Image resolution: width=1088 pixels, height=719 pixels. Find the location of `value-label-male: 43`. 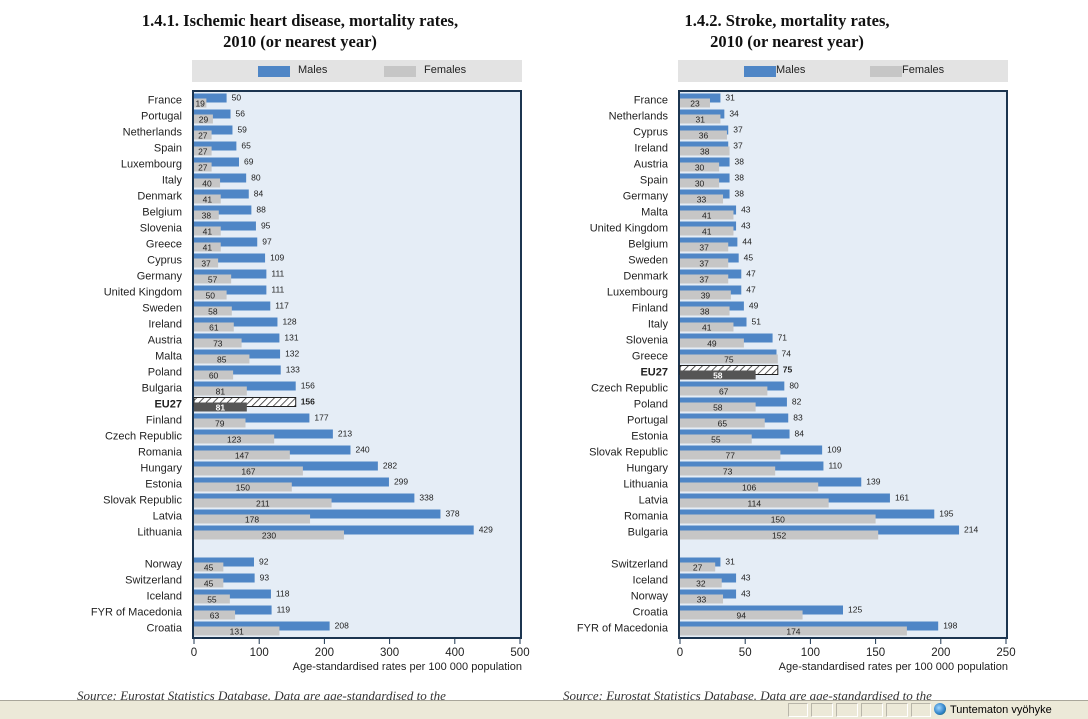

value-label-male: 43 is located at coordinates (746, 578).